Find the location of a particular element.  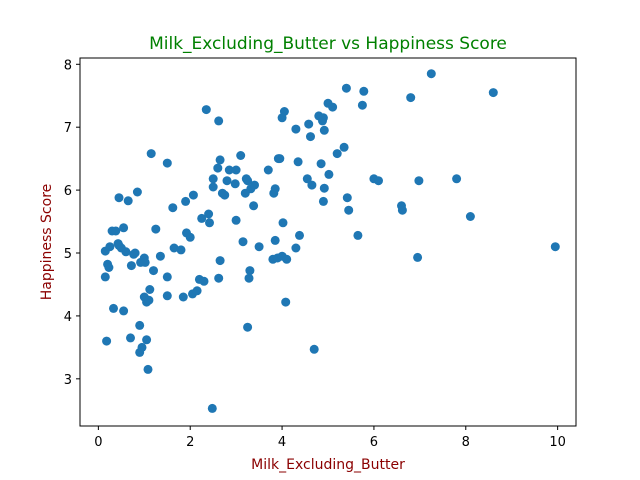

y-tick-label: 6 is located at coordinates (68, 191).